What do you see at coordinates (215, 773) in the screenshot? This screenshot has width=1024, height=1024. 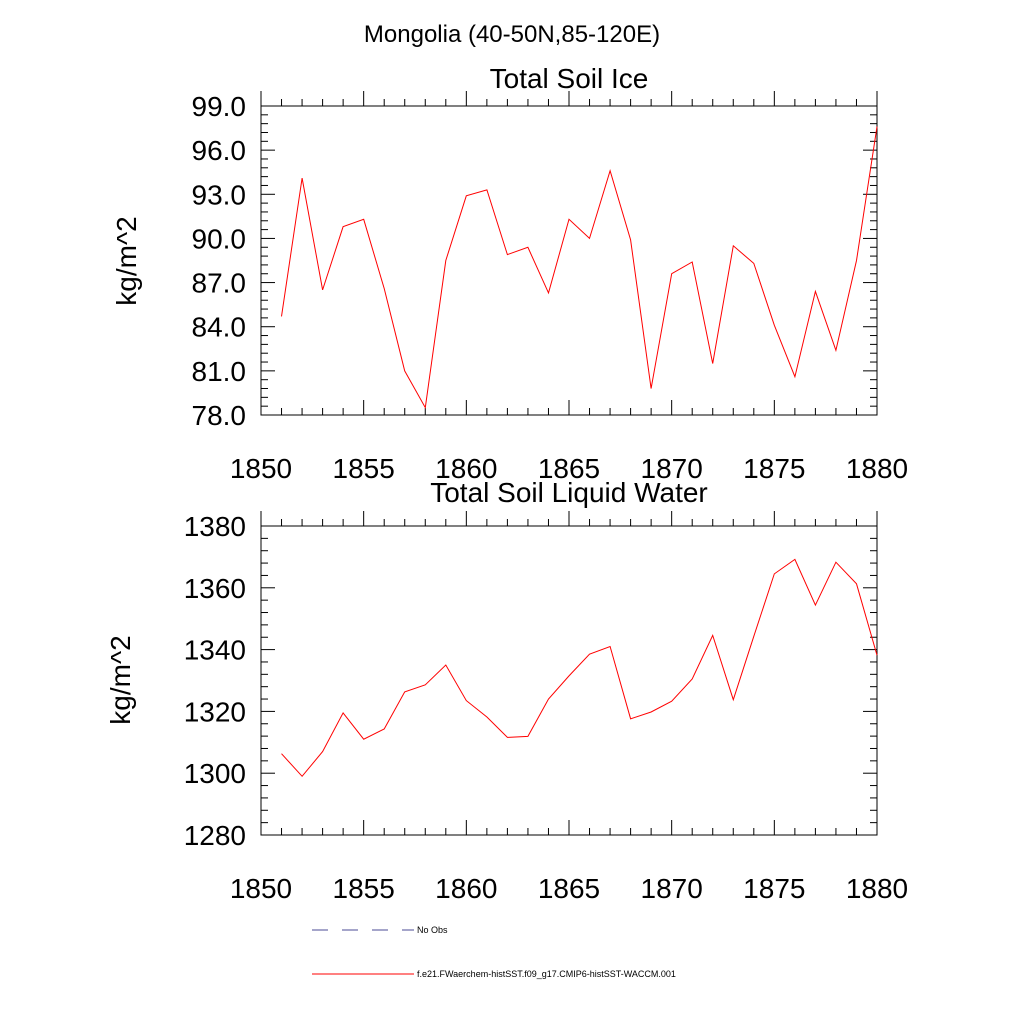 I see `y-tick-label: 1300` at bounding box center [215, 773].